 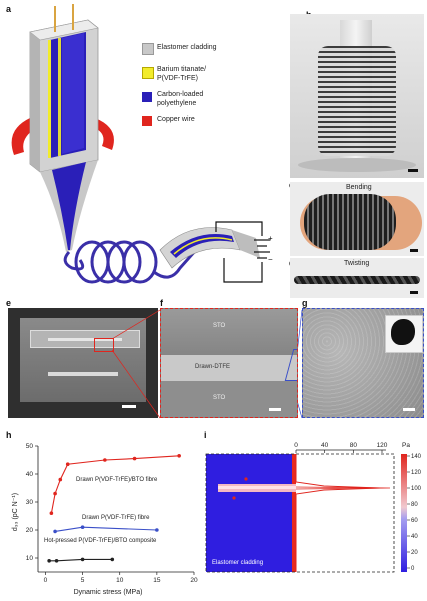 I want to click on colorbar-ticks: 140 120 100 80 60 40 20 0, so click(x=414, y=513).